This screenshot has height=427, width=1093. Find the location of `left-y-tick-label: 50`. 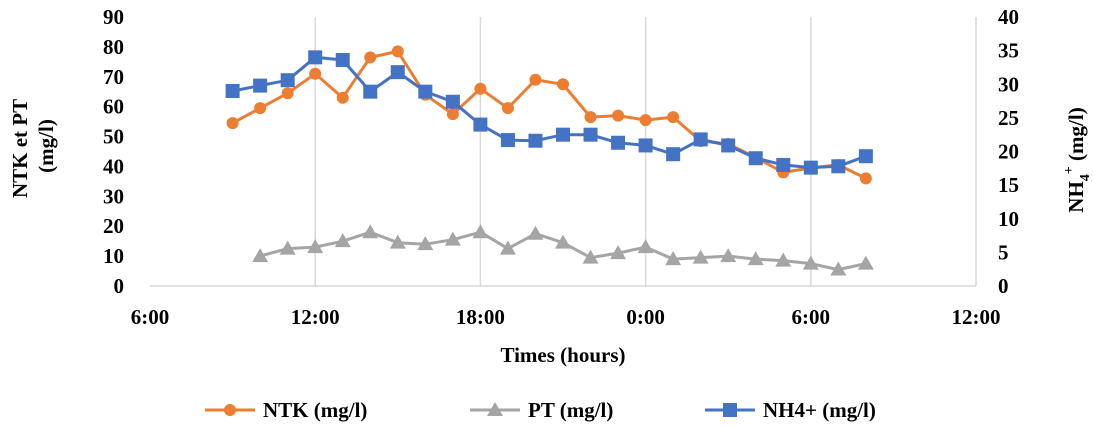

left-y-tick-label: 50 is located at coordinates (113, 137).